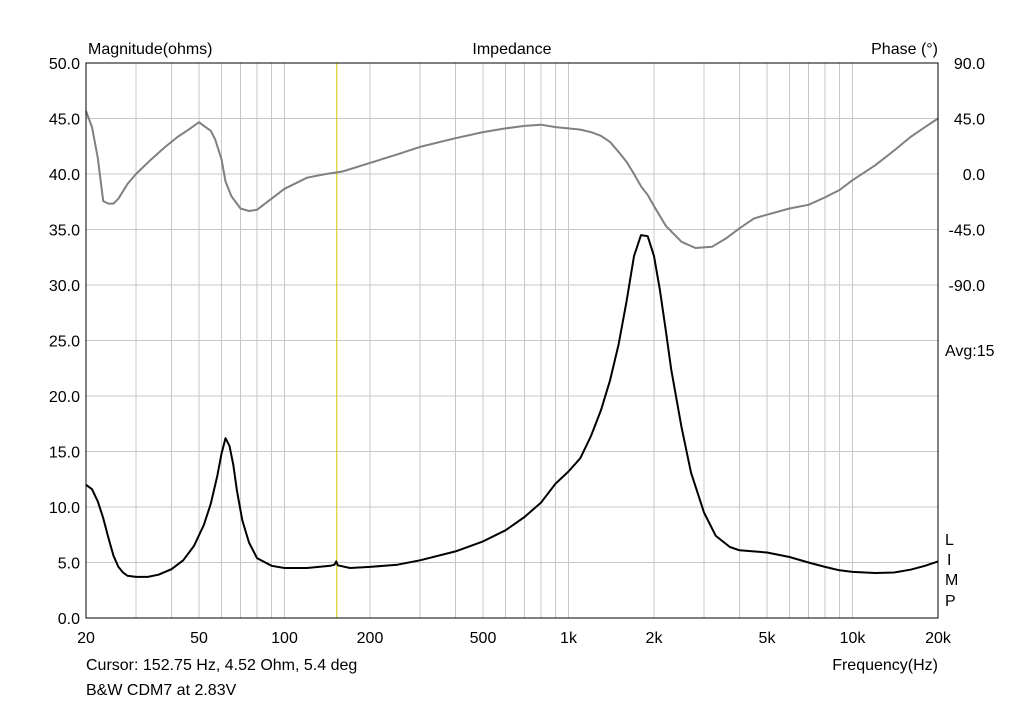 The width and height of the screenshot is (1024, 705). Describe the element at coordinates (969, 120) in the screenshot. I see `y2-tick-label: 45.0` at that location.